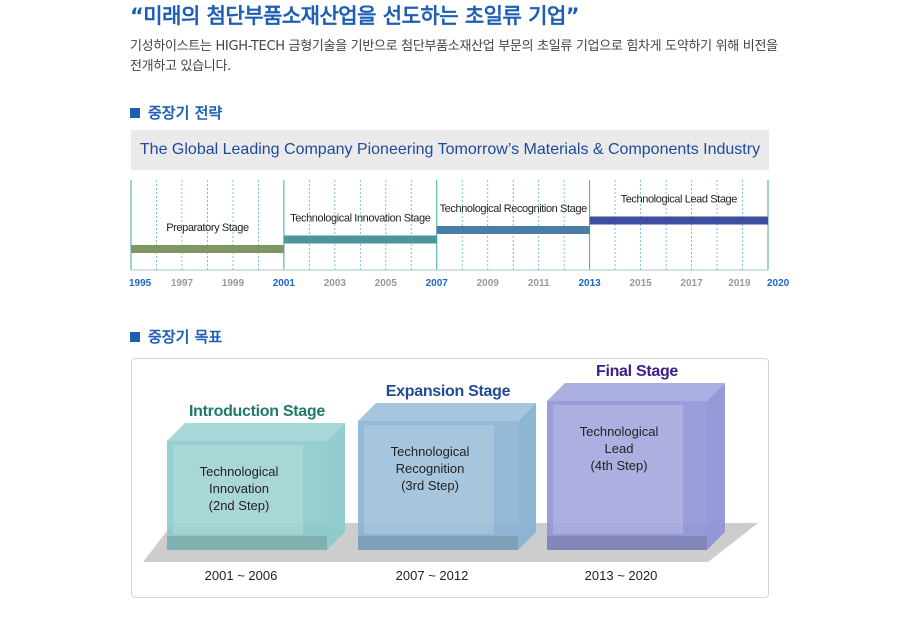 The height and width of the screenshot is (620, 900). Describe the element at coordinates (637, 371) in the screenshot. I see `block-title: Final Stage` at that location.